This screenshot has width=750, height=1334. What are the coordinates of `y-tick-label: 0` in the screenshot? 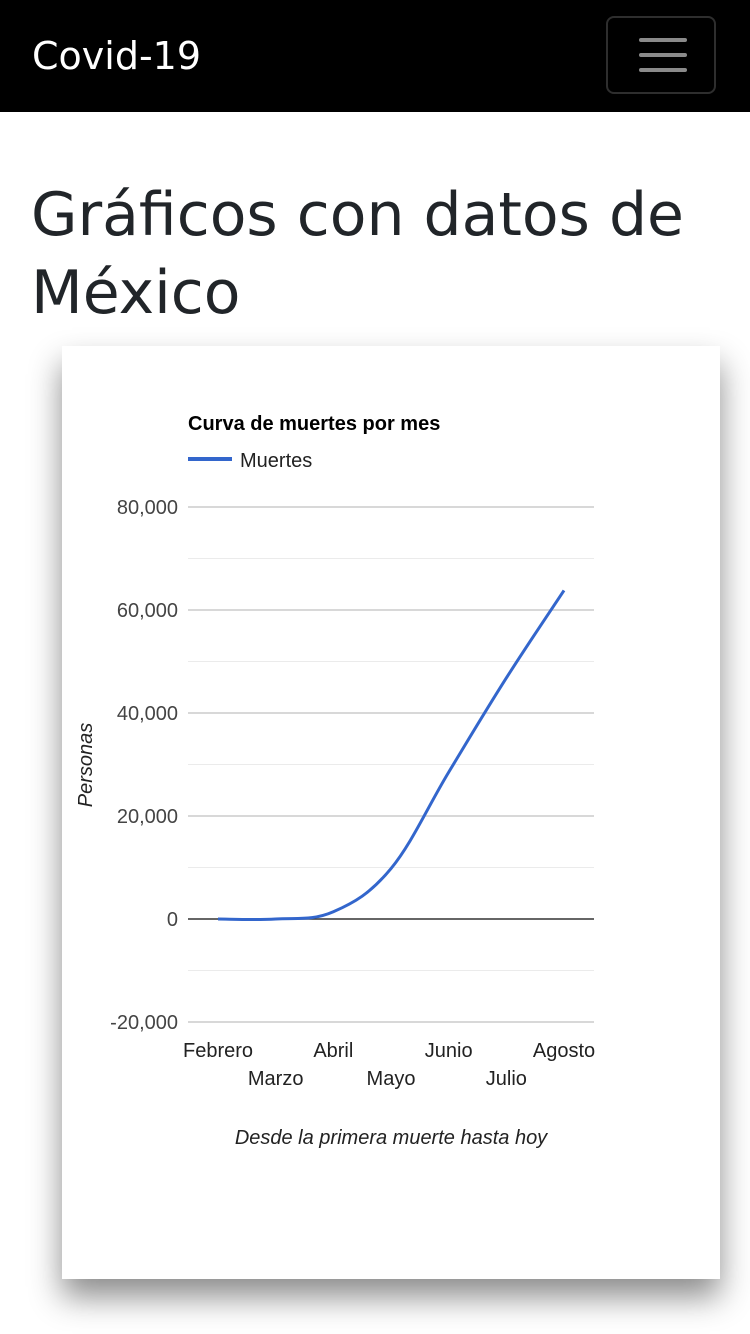 It's located at (172, 920).